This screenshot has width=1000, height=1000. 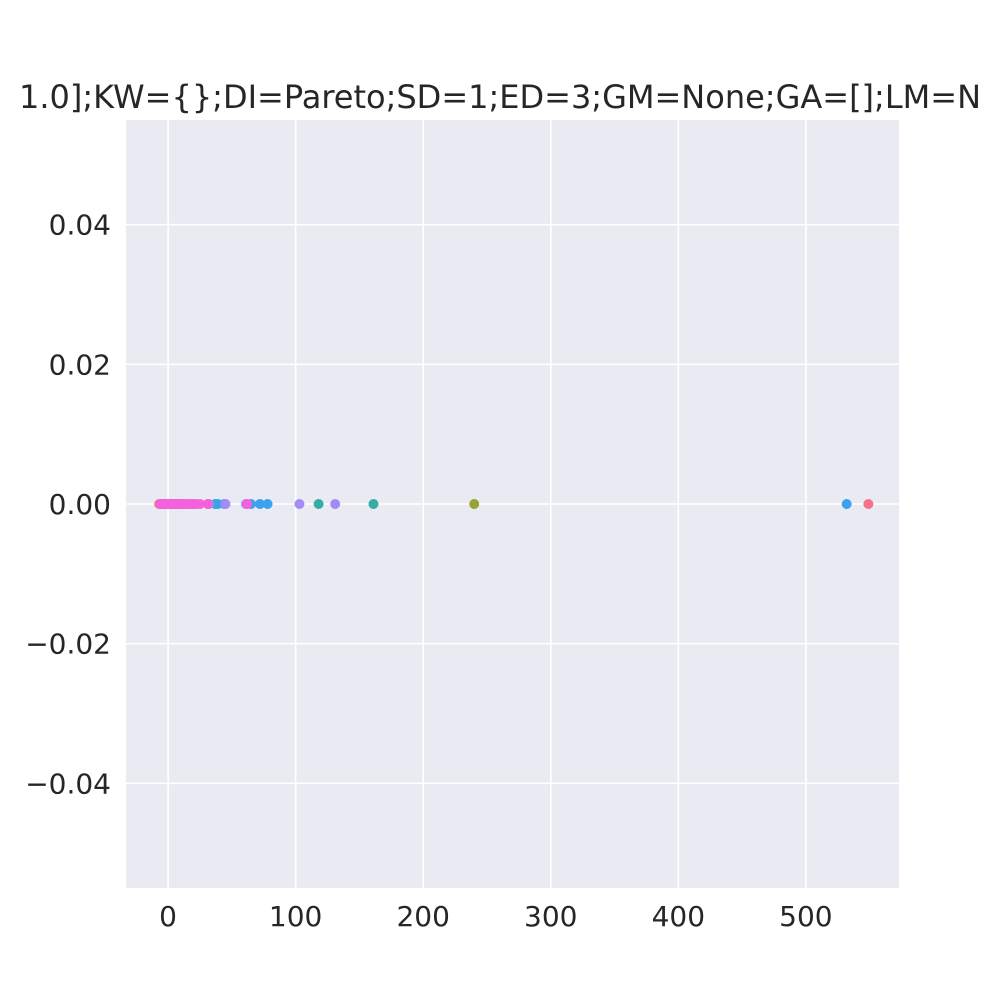 What do you see at coordinates (805, 916) in the screenshot?
I see `x-tick-label: 500` at bounding box center [805, 916].